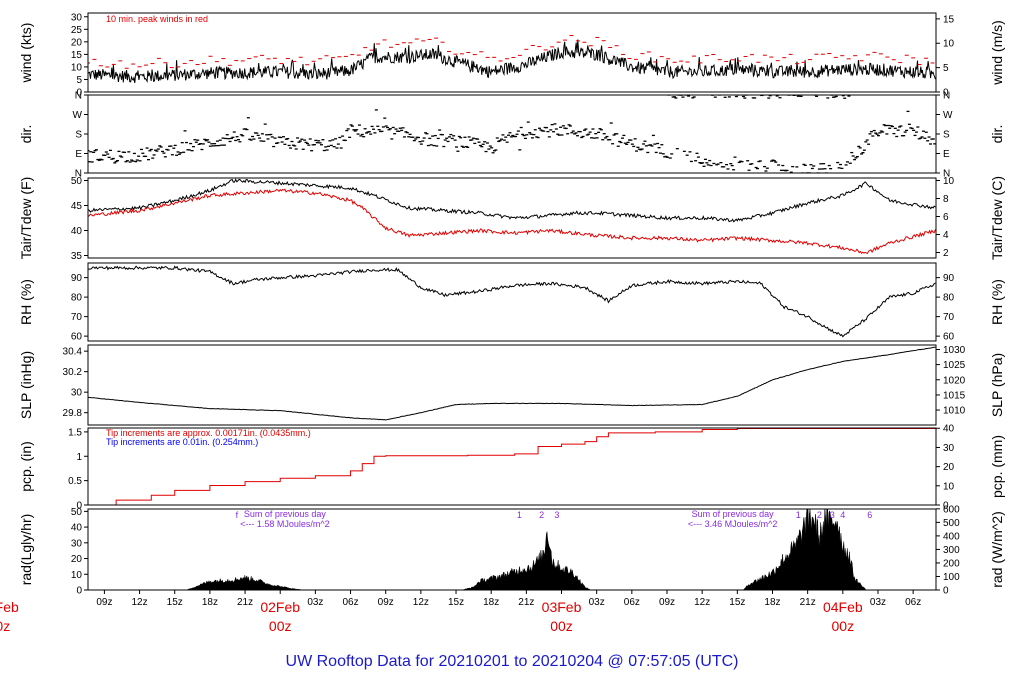  I want to click on y-tick-label: 0.5, so click(75, 481).